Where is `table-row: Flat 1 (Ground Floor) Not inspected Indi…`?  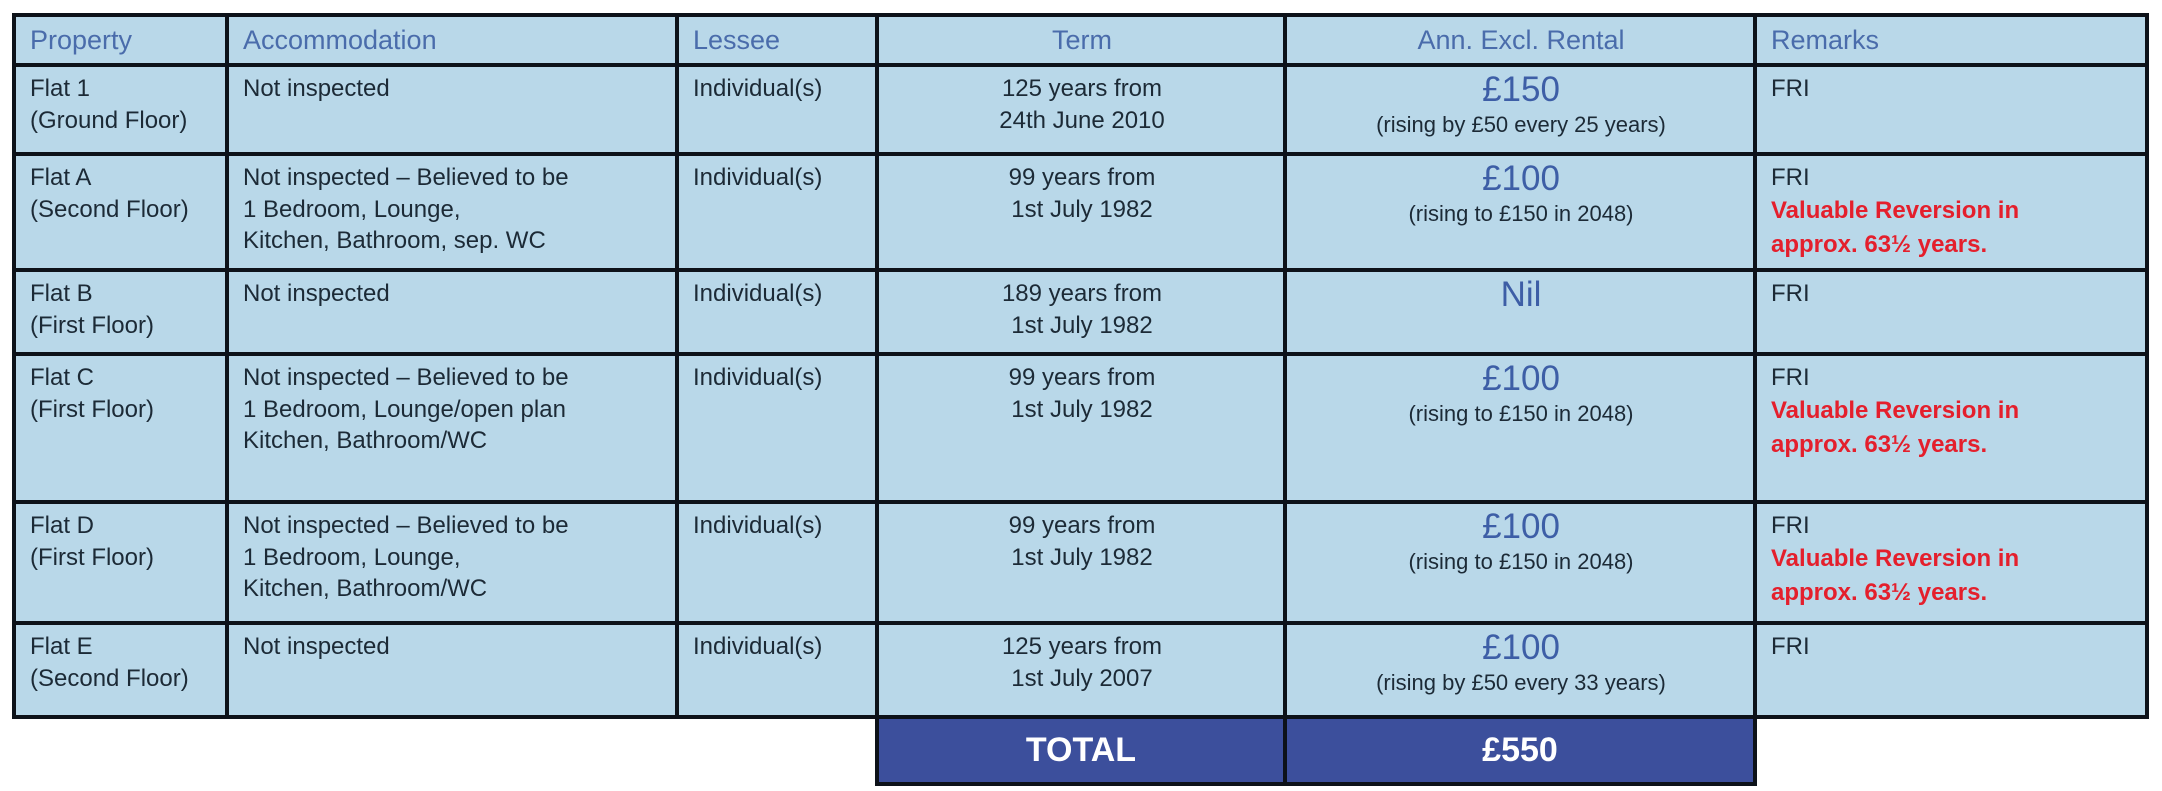 table-row: Flat 1 (Ground Floor) Not inspected Indi… is located at coordinates (1080, 109).